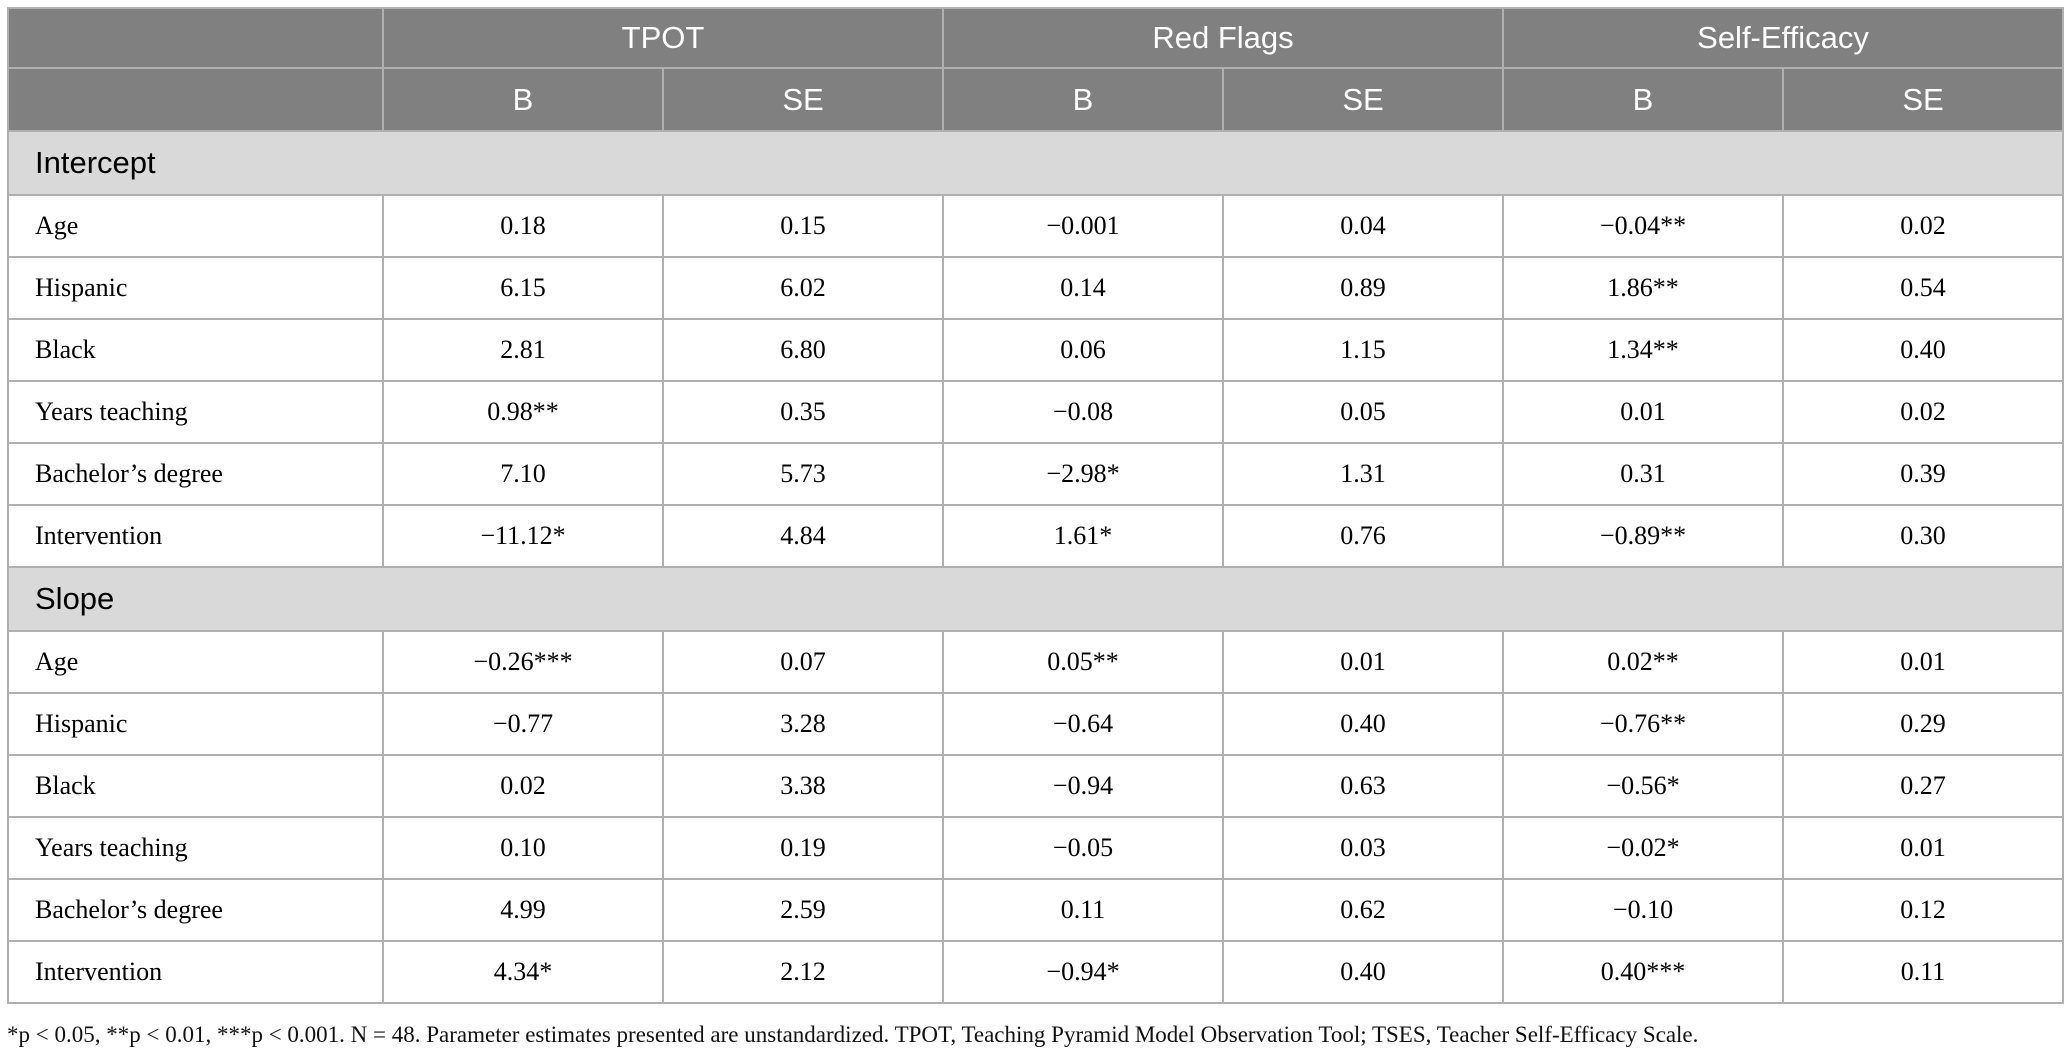  Describe the element at coordinates (1363, 910) in the screenshot. I see `cell: 0.62` at that location.